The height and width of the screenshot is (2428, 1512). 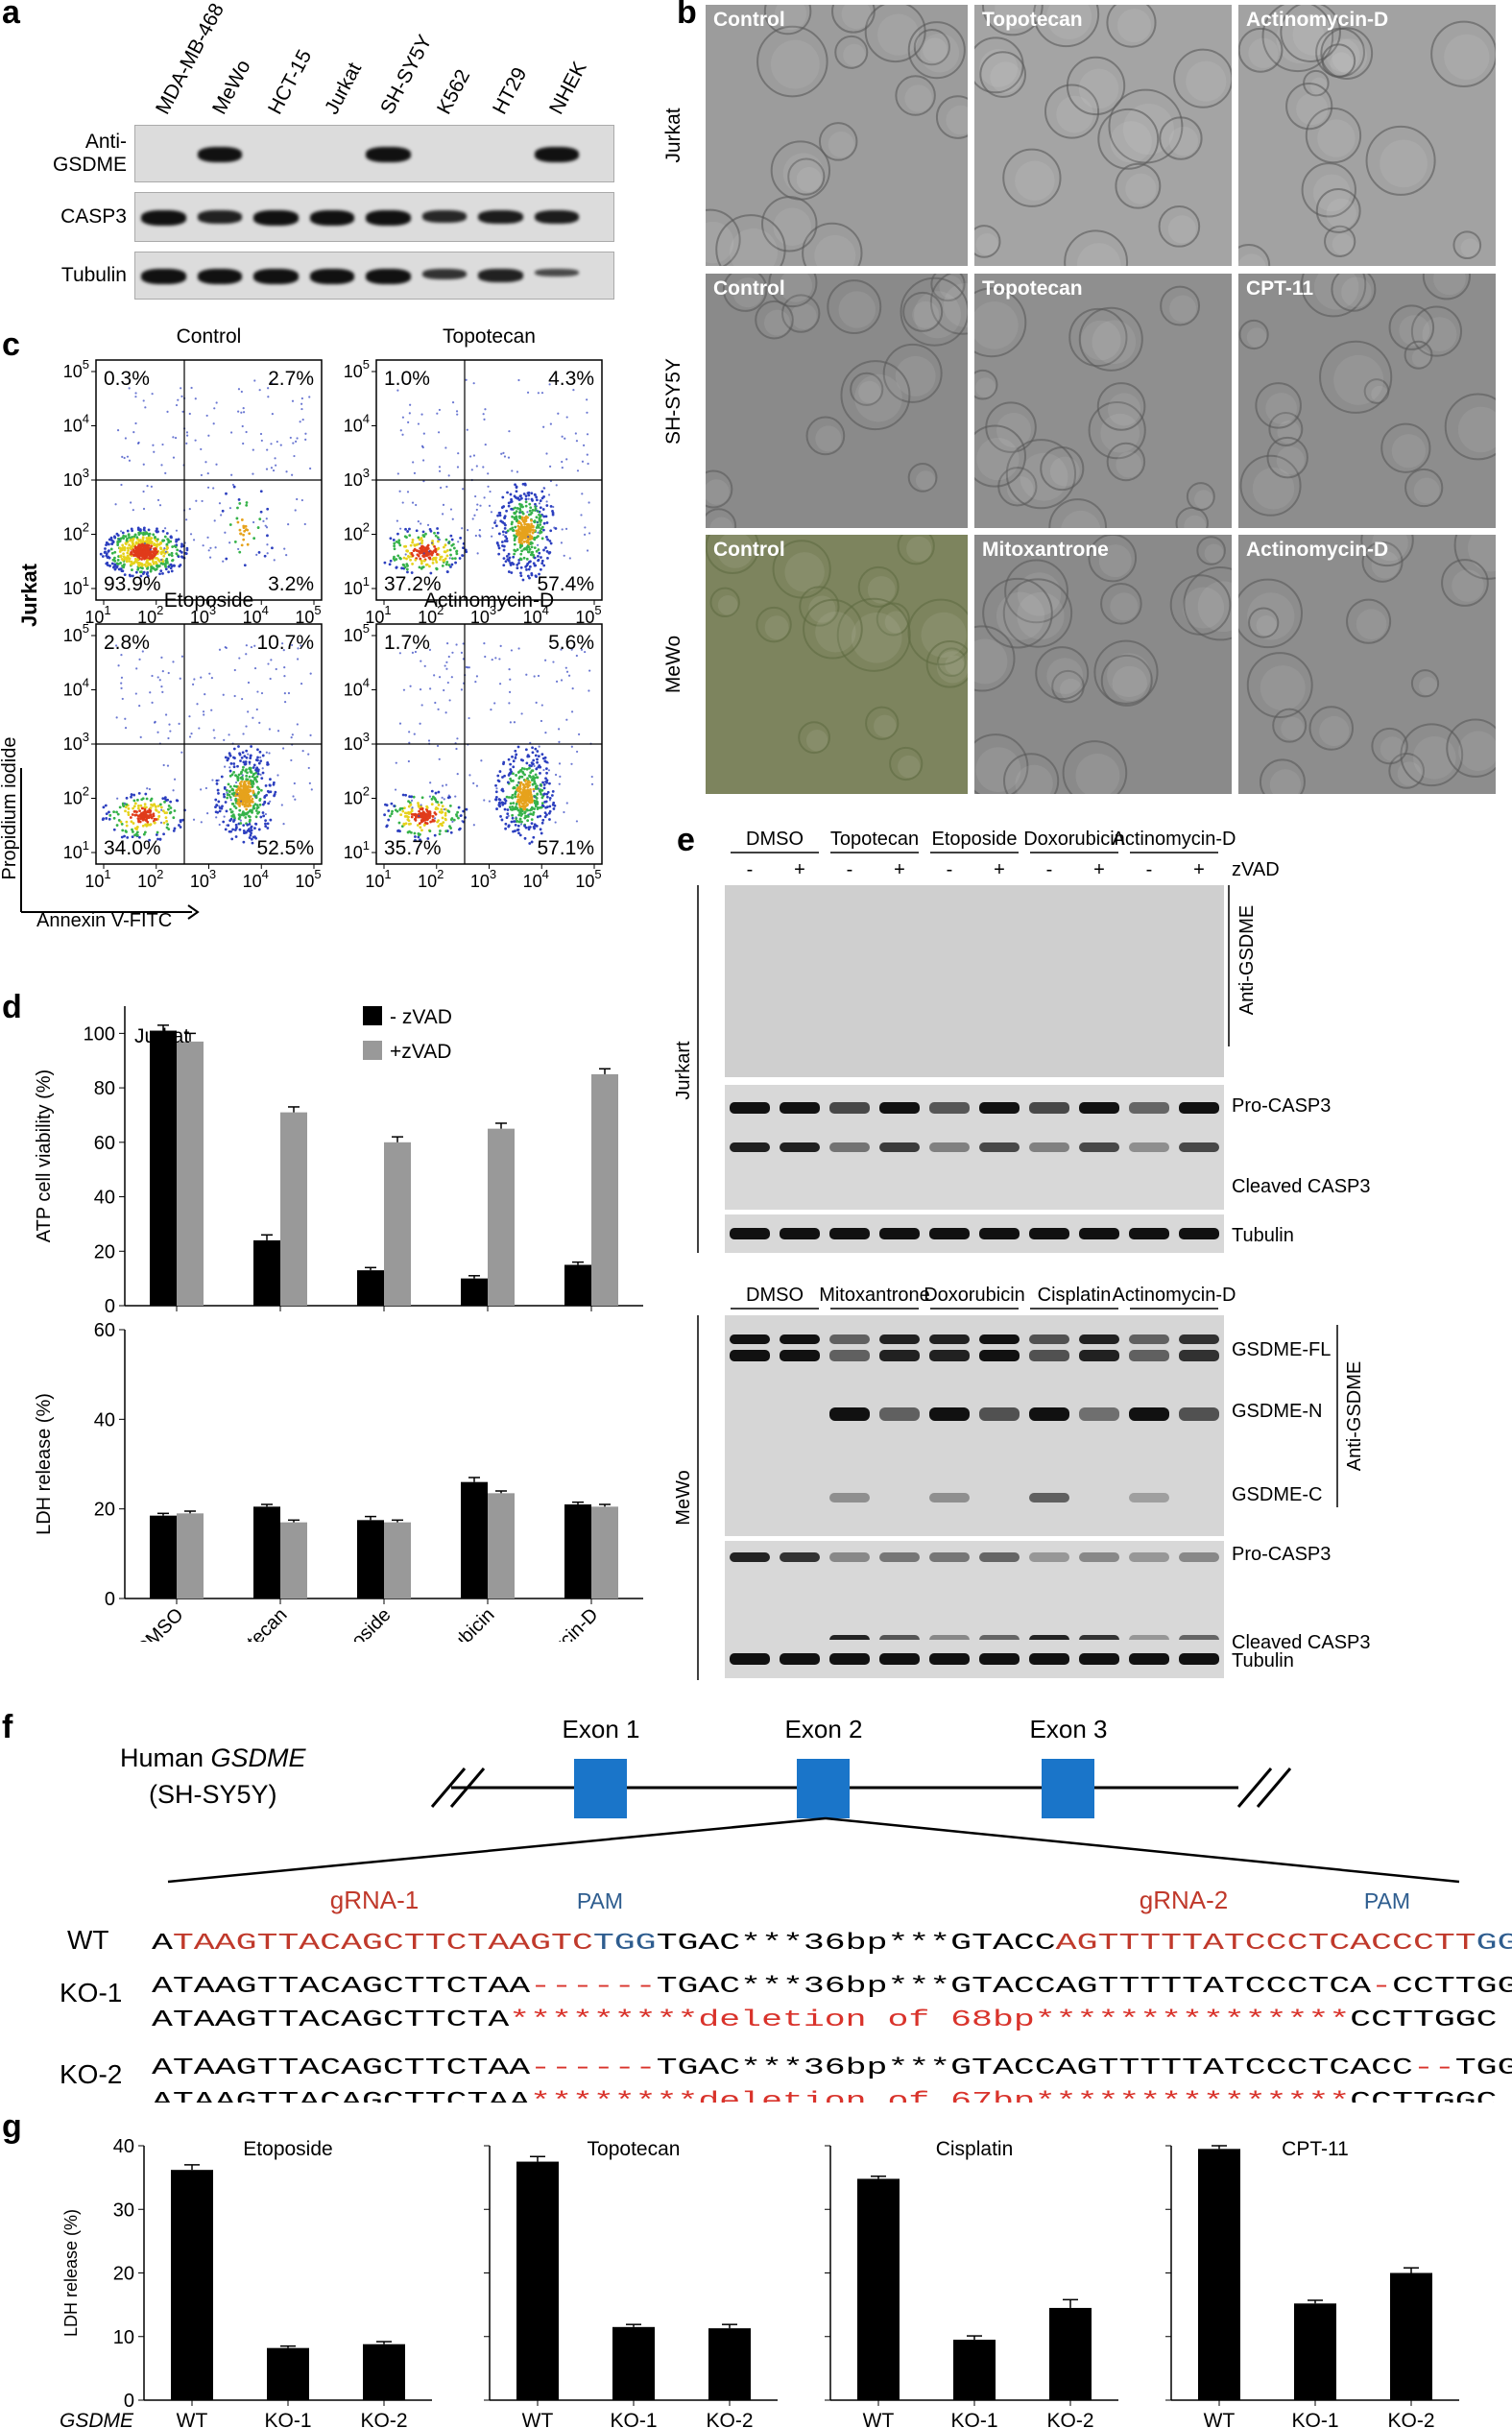 What do you see at coordinates (875, 839) in the screenshot?
I see `treatment-label: Topotecan` at bounding box center [875, 839].